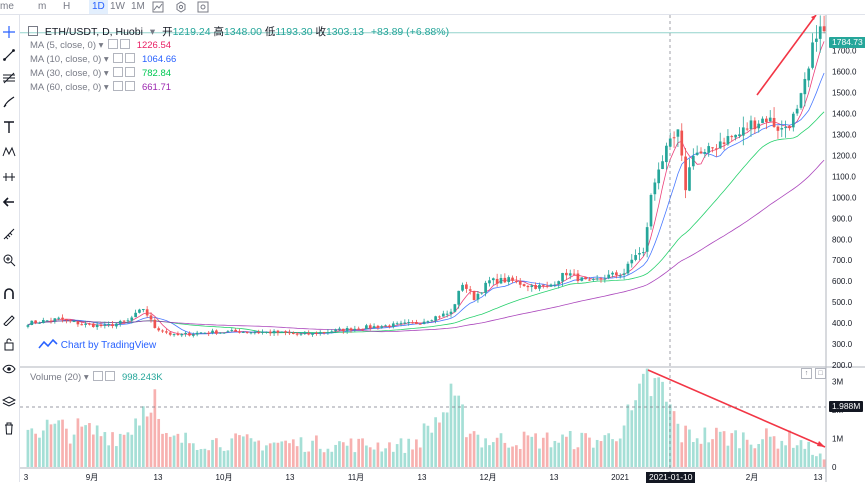  What do you see at coordinates (844, 197) in the screenshot?
I see `price-tick-label: 1000.0` at bounding box center [844, 197].